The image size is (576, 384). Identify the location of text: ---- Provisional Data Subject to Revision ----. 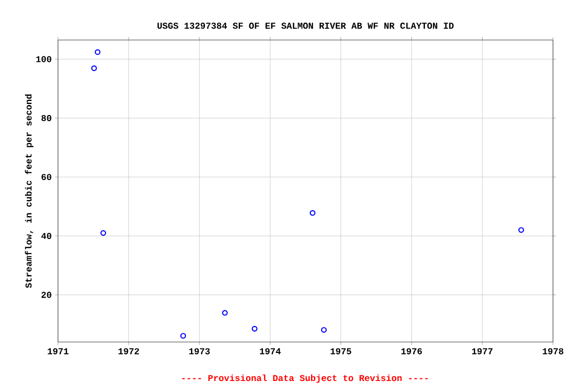
(305, 378).